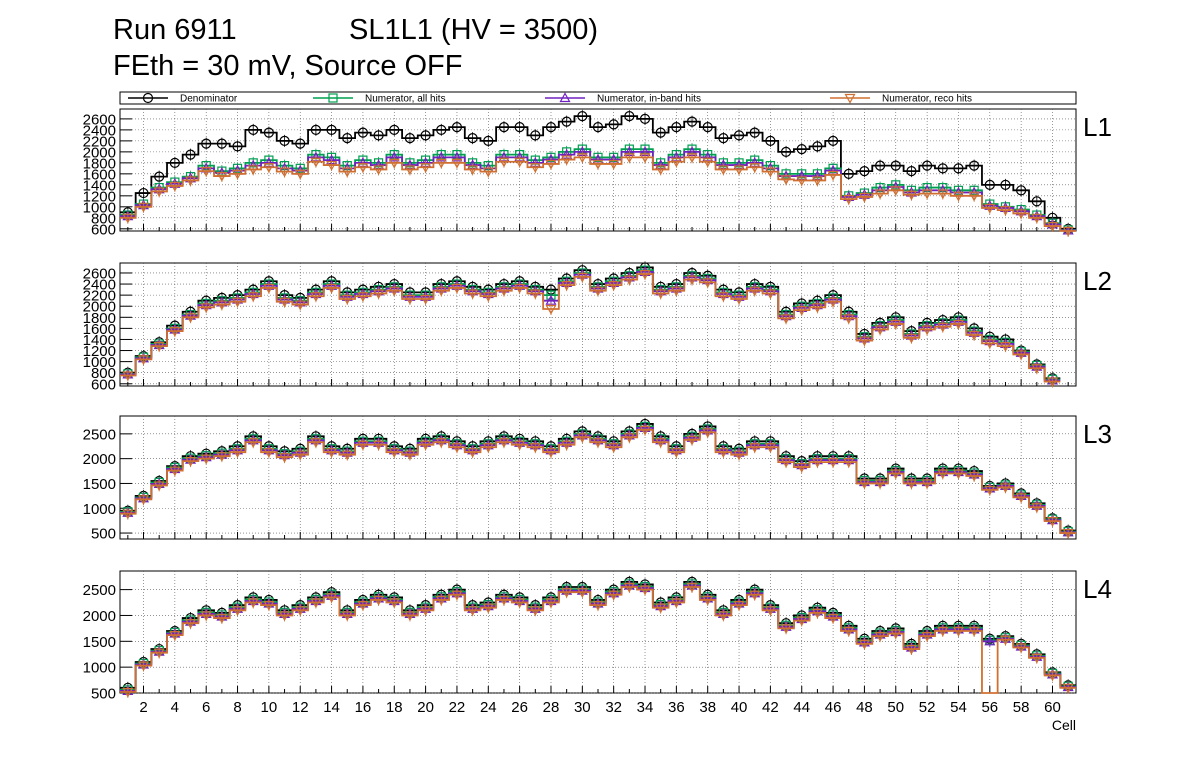 This screenshot has width=1196, height=772. What do you see at coordinates (989, 707) in the screenshot?
I see `x-tick-label: 56` at bounding box center [989, 707].